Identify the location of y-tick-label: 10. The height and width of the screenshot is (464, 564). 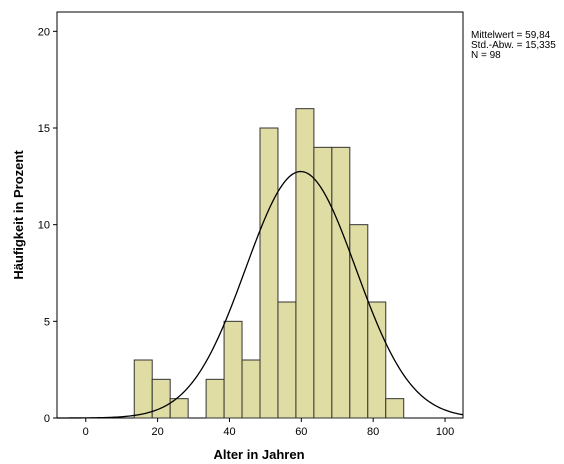
(44, 226).